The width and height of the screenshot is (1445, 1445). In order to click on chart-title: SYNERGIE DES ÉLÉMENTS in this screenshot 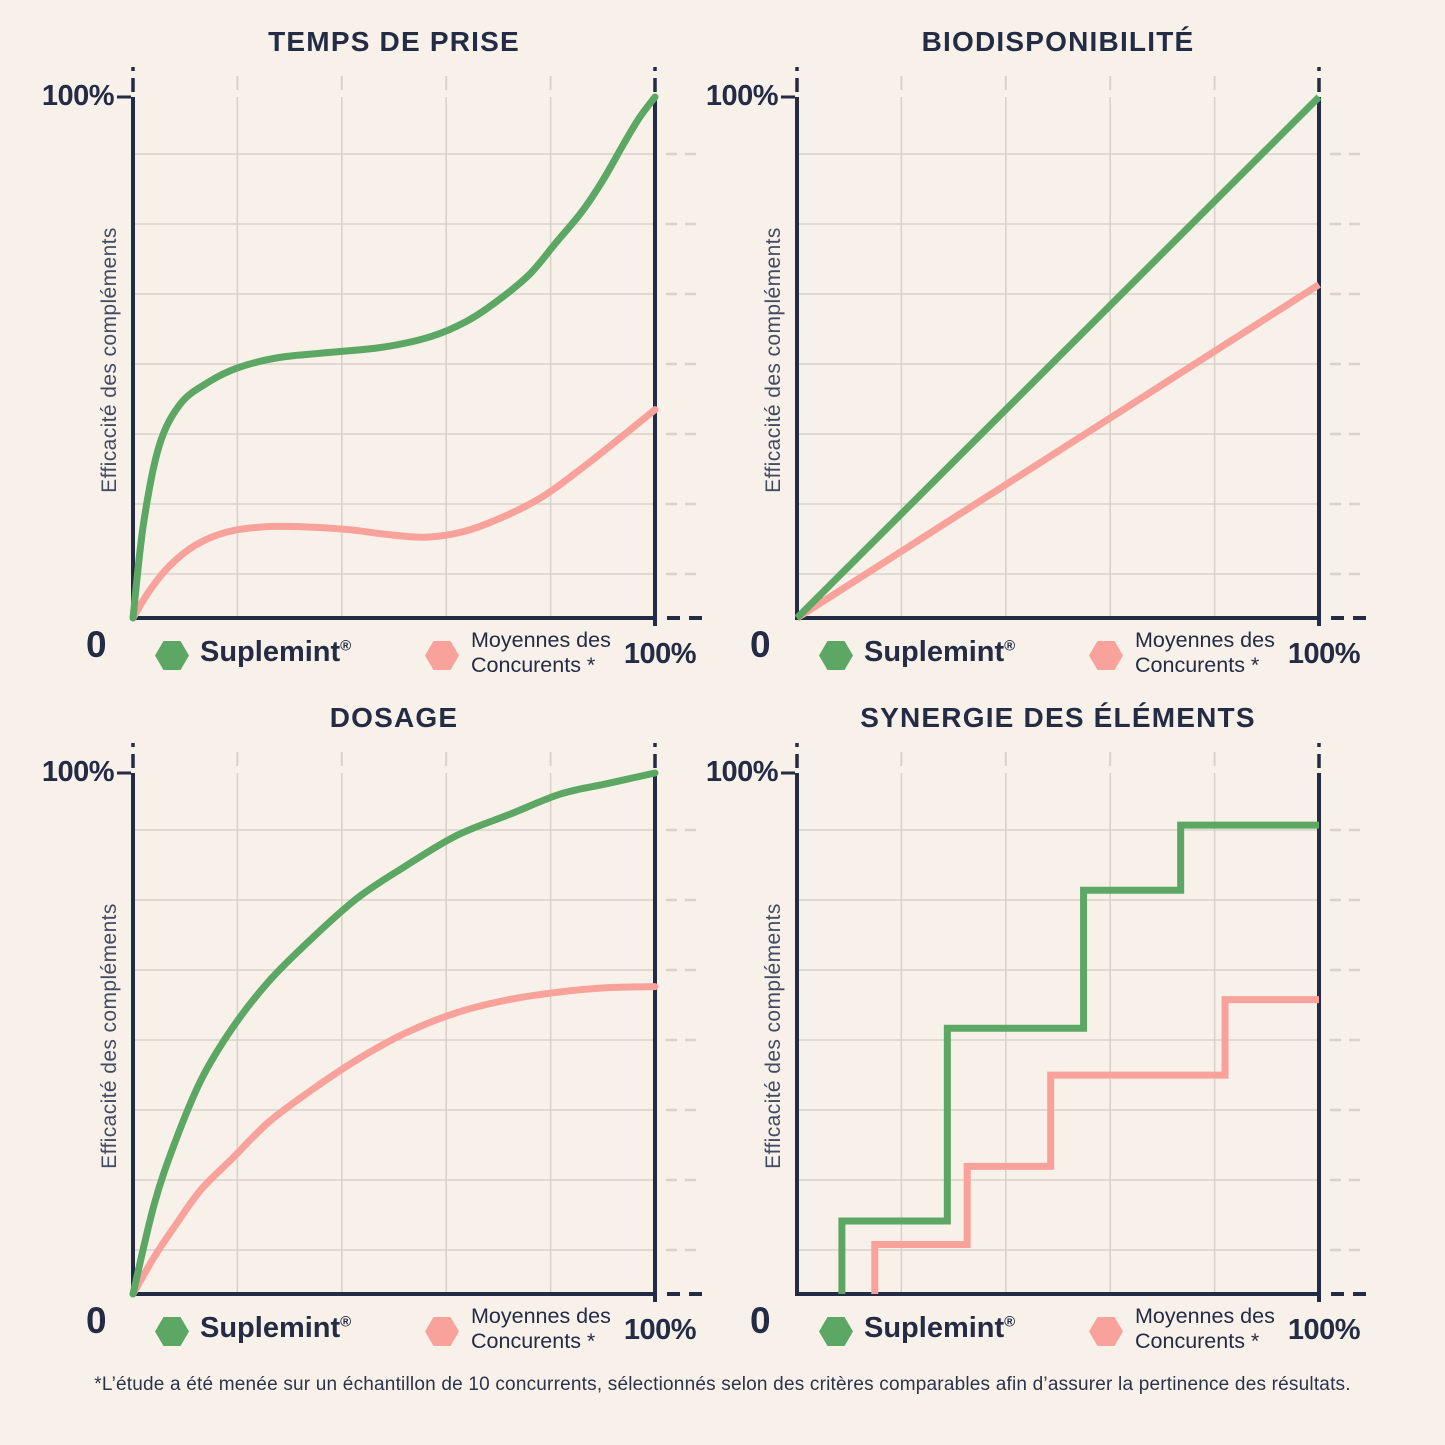, I will do `click(1058, 717)`.